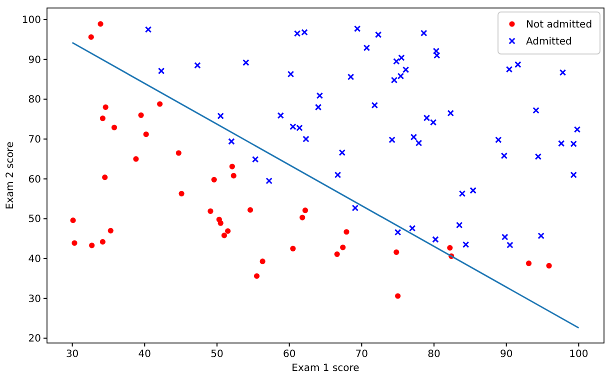 The width and height of the screenshot is (615, 375). Describe the element at coordinates (506, 354) in the screenshot. I see `x-tick-label: 90` at that location.